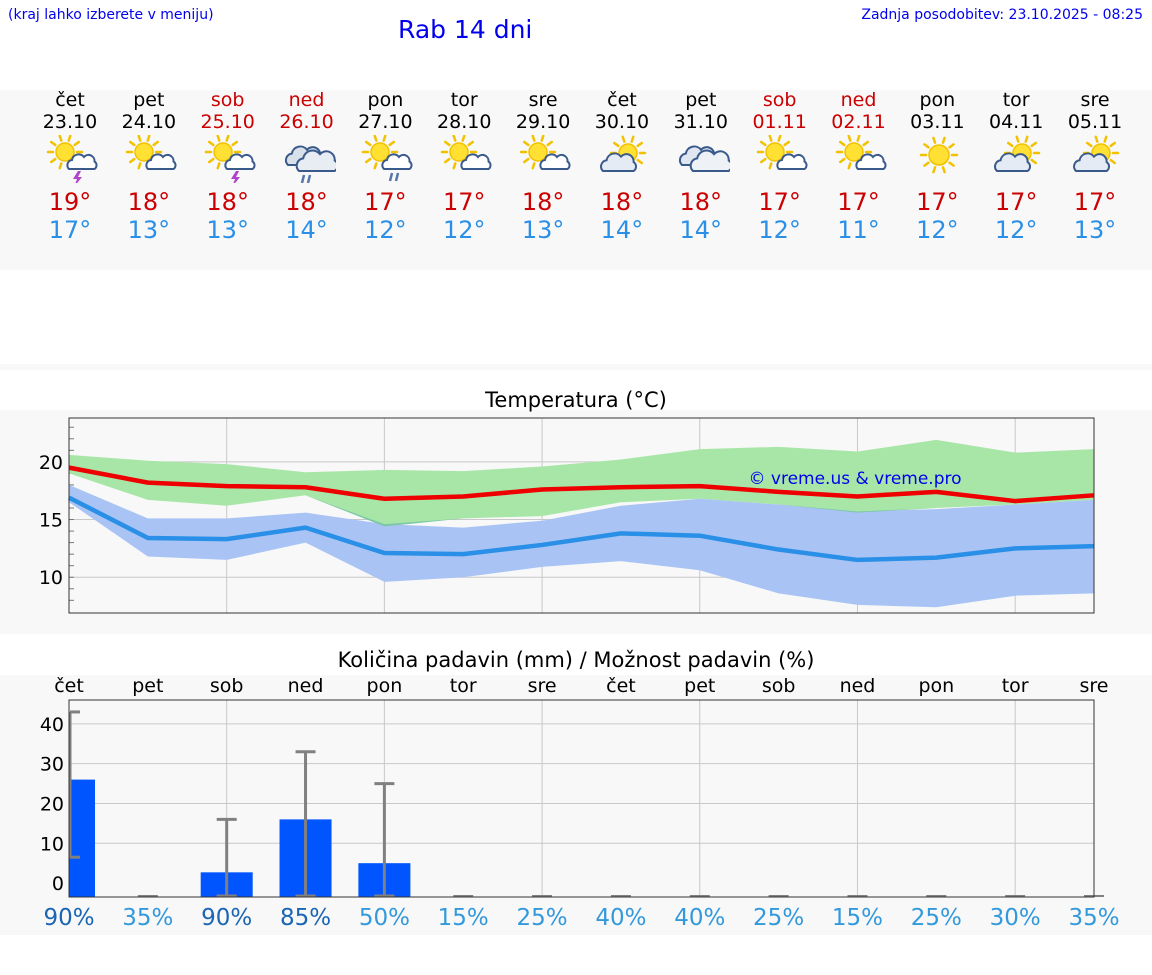 Image resolution: width=1152 pixels, height=975 pixels. What do you see at coordinates (704, 158) in the screenshot?
I see `cloudy-icon` at bounding box center [704, 158].